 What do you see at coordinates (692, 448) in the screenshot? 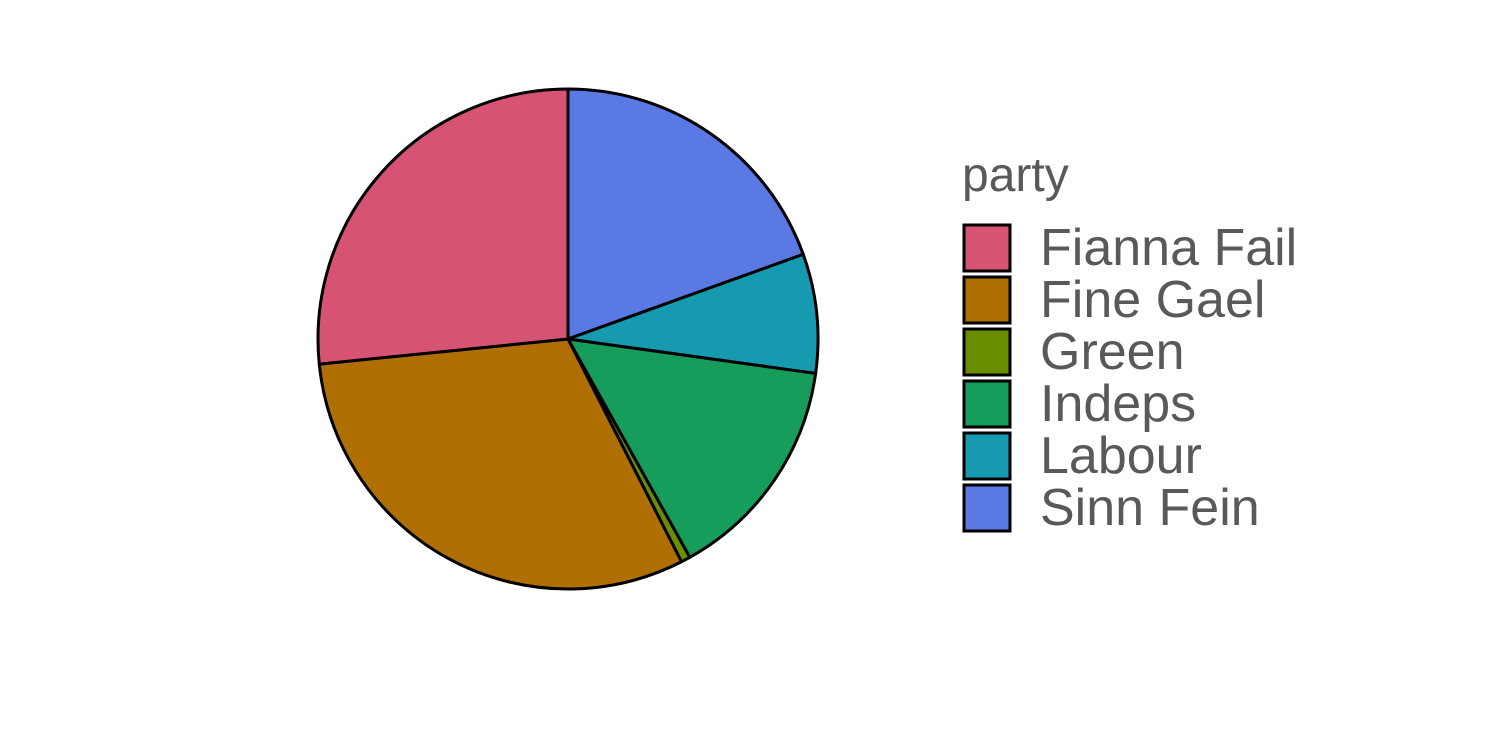
I see `pie-slice-indeps` at bounding box center [692, 448].